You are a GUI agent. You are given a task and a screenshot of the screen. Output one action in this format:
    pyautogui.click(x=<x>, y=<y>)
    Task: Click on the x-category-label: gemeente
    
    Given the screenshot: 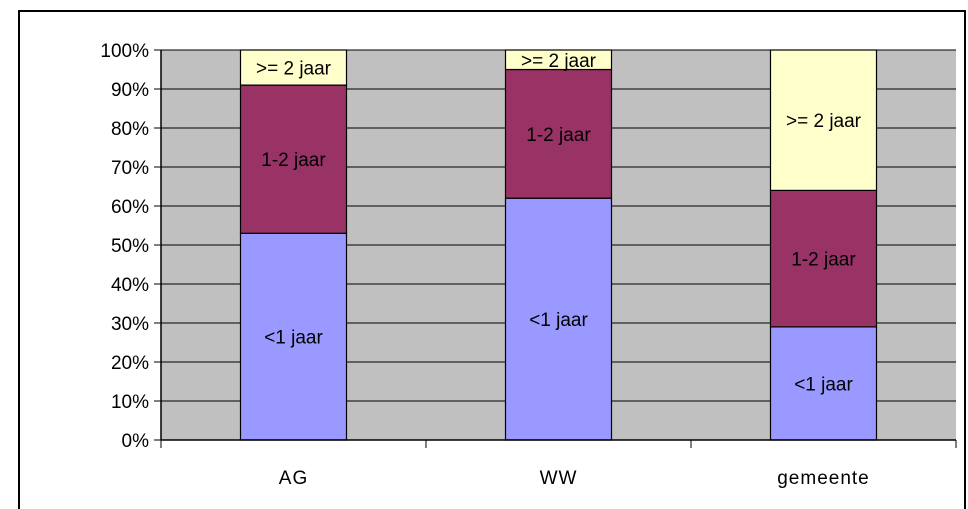 What is the action you would take?
    pyautogui.click(x=823, y=478)
    